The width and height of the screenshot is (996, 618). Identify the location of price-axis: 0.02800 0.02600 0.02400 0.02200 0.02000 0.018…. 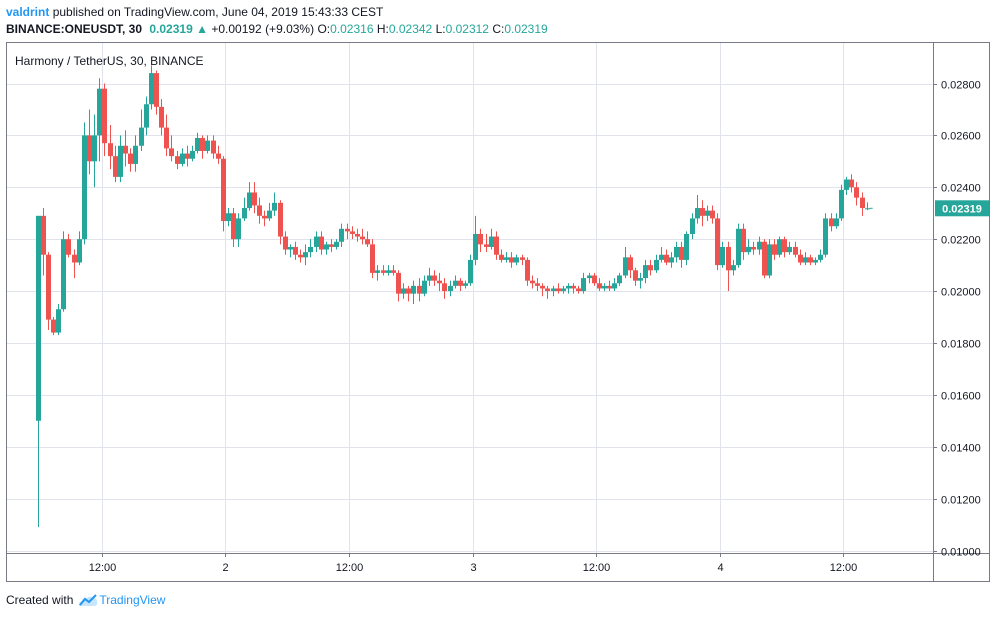
(957, 319).